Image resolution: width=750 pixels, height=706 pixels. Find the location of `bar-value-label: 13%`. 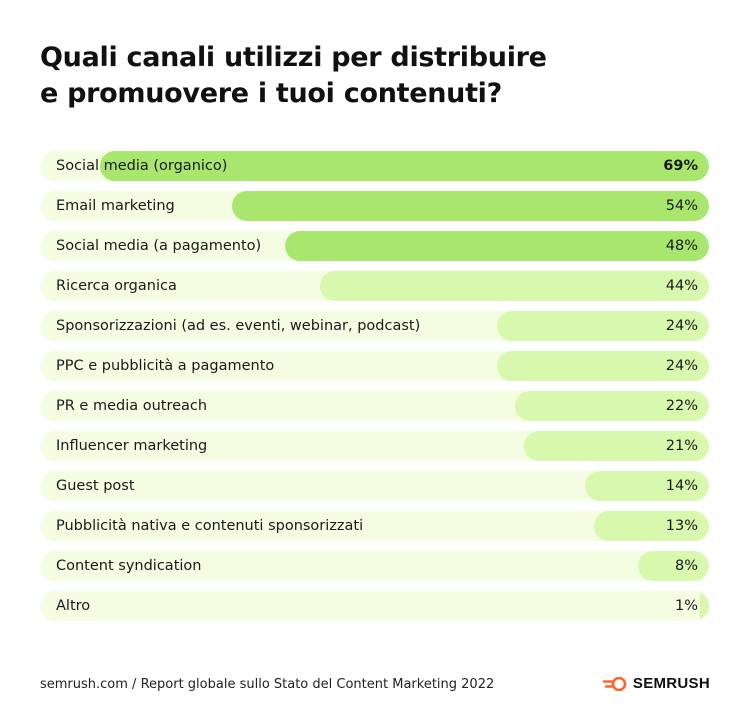

bar-value-label: 13% is located at coordinates (681, 526).